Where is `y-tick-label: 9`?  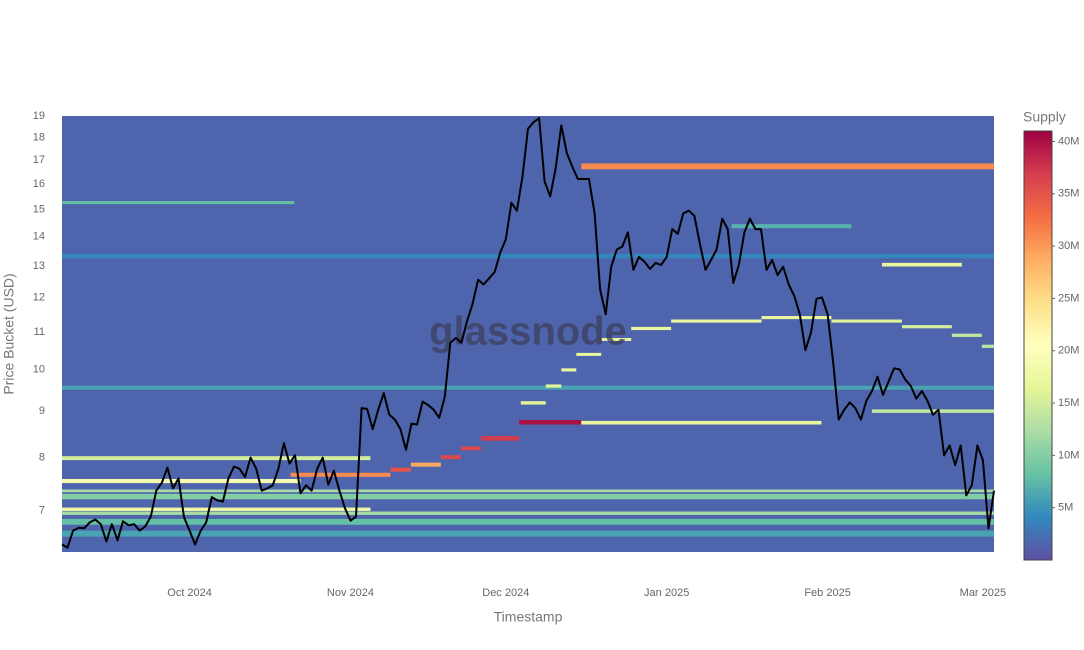 y-tick-label: 9 is located at coordinates (42, 411).